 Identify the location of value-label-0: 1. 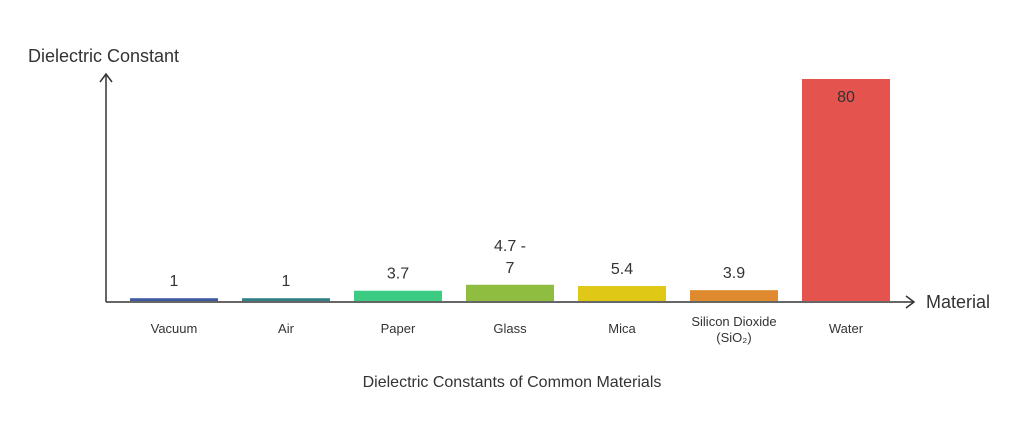
(174, 281).